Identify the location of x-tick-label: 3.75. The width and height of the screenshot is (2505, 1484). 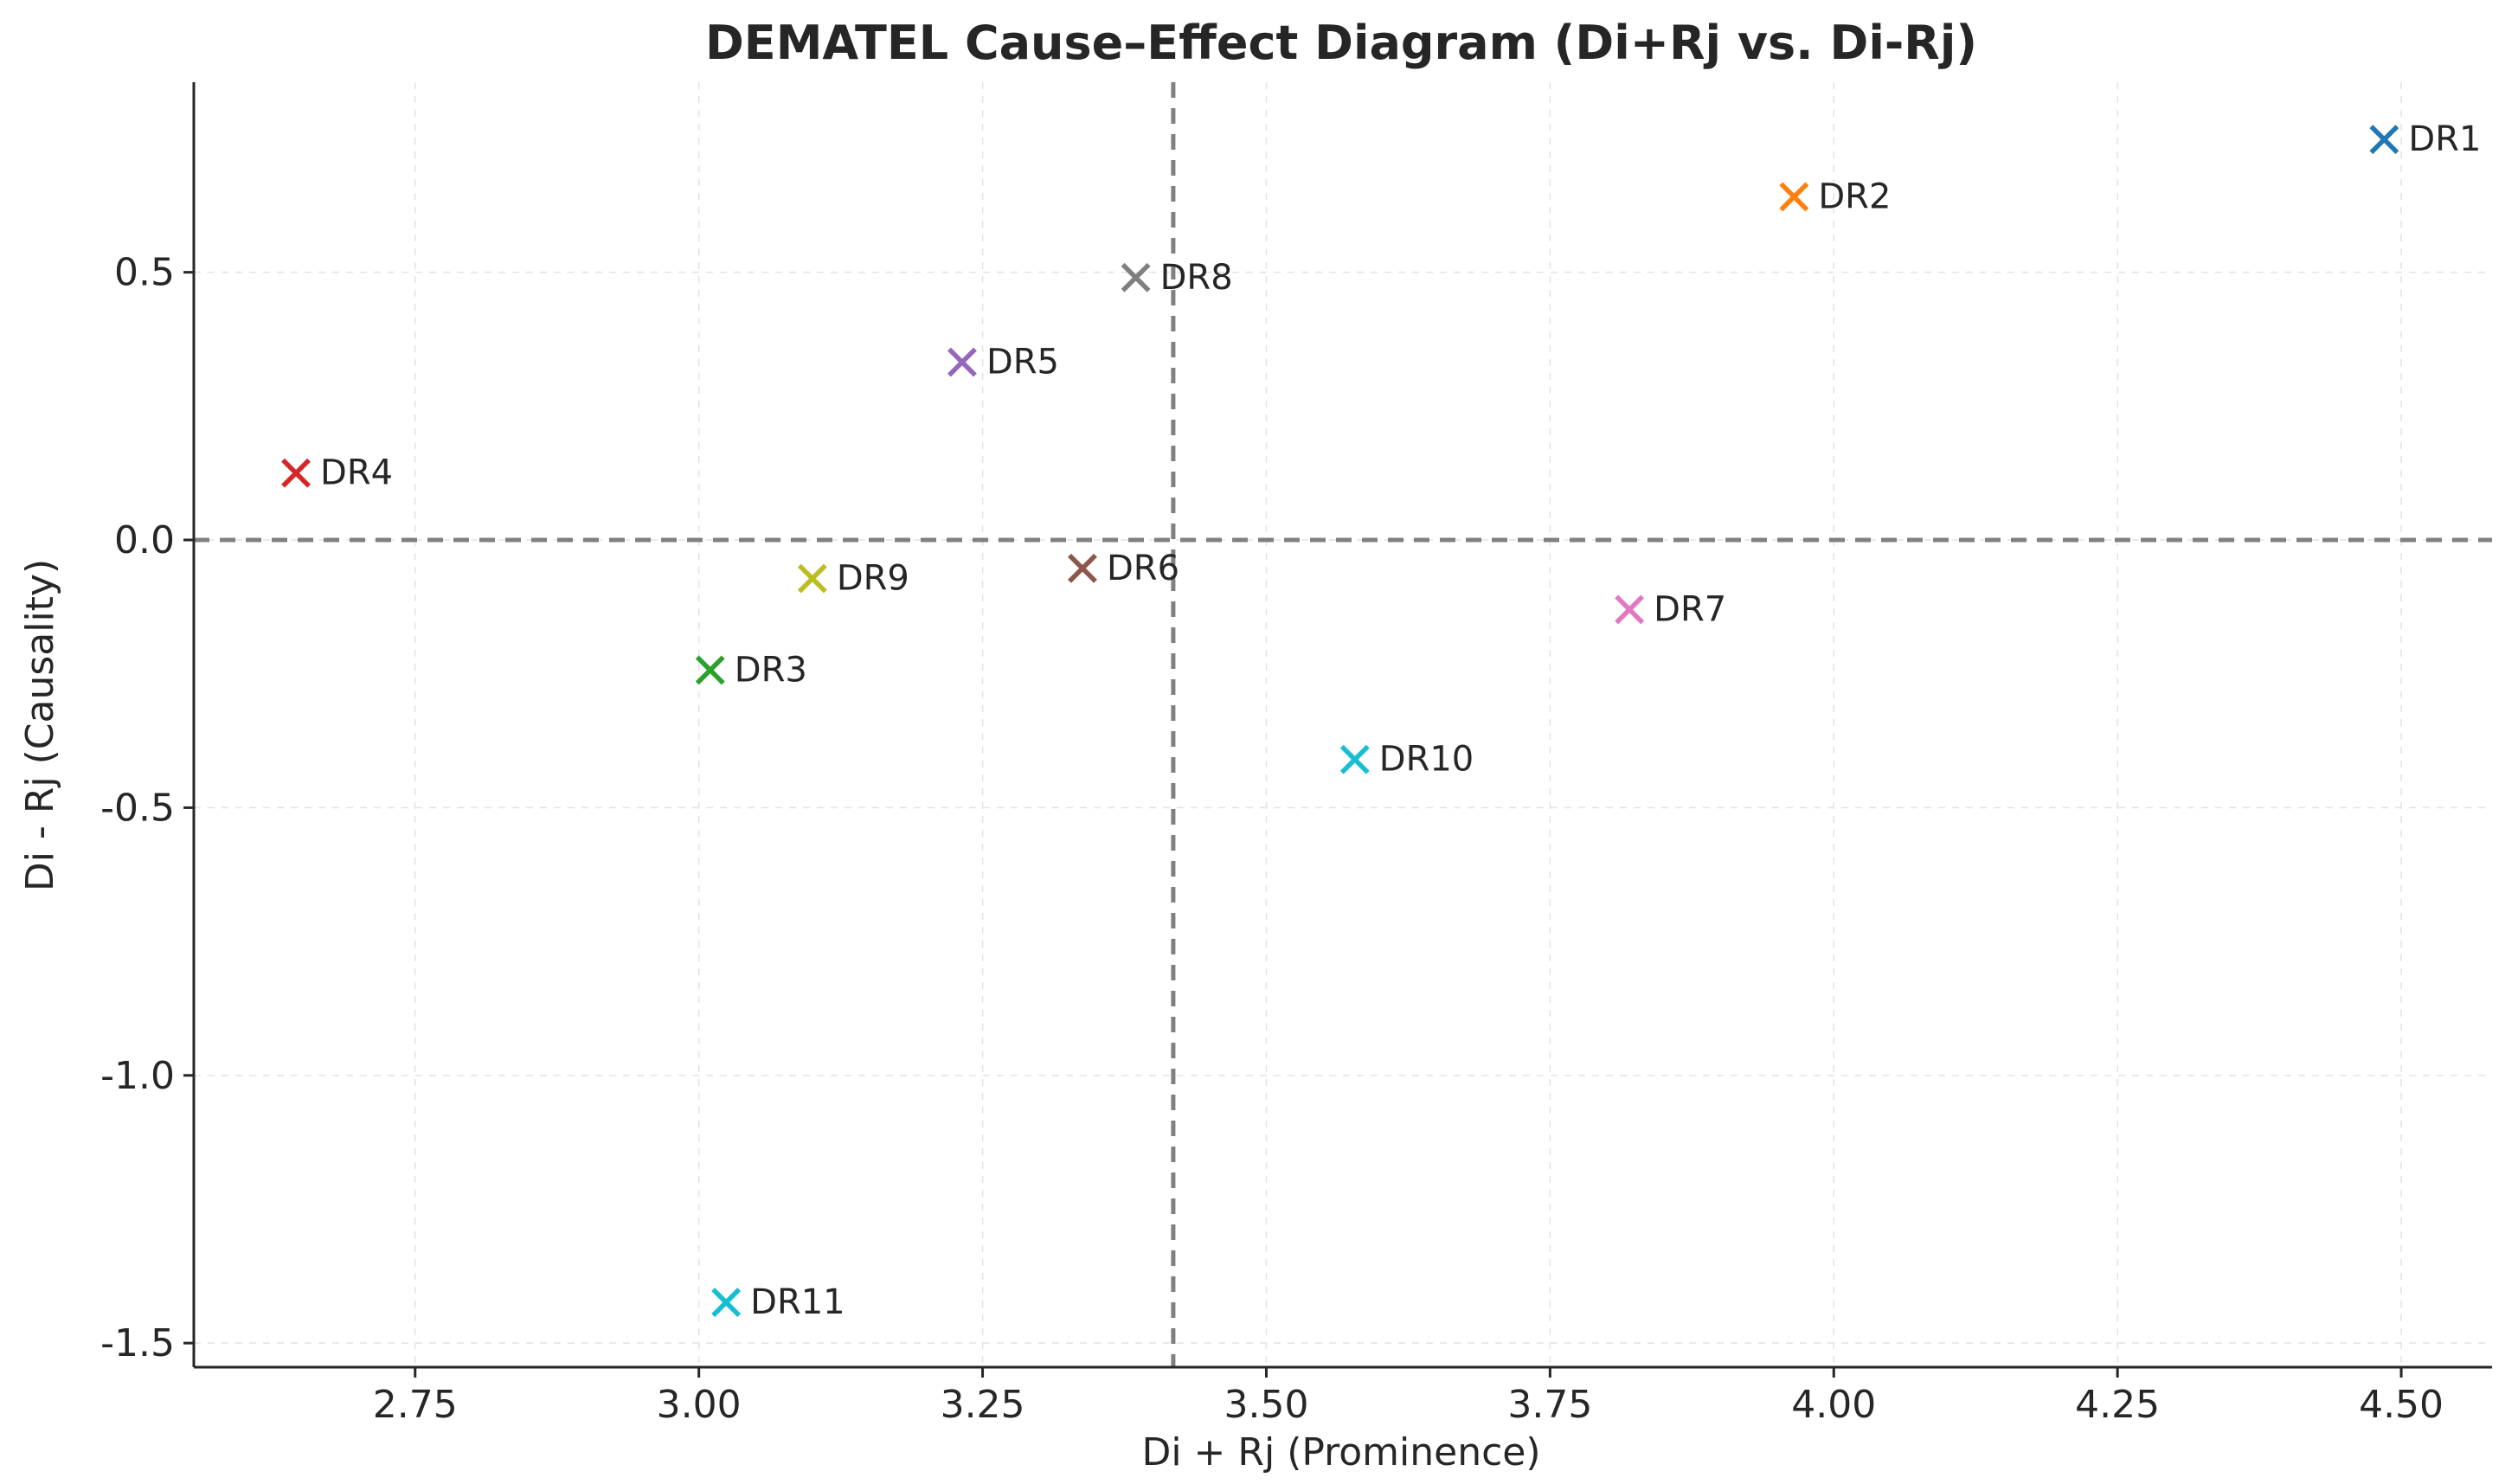
(1549, 1405).